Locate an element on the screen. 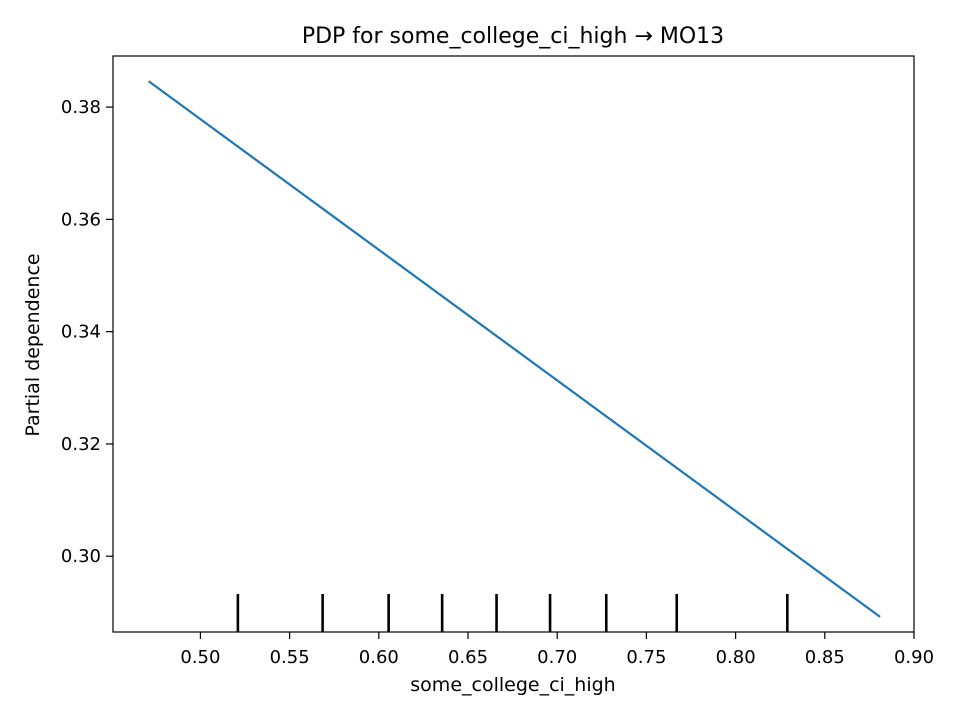 The height and width of the screenshot is (720, 960). x-tick-label-1: 0.55 is located at coordinates (290, 657).